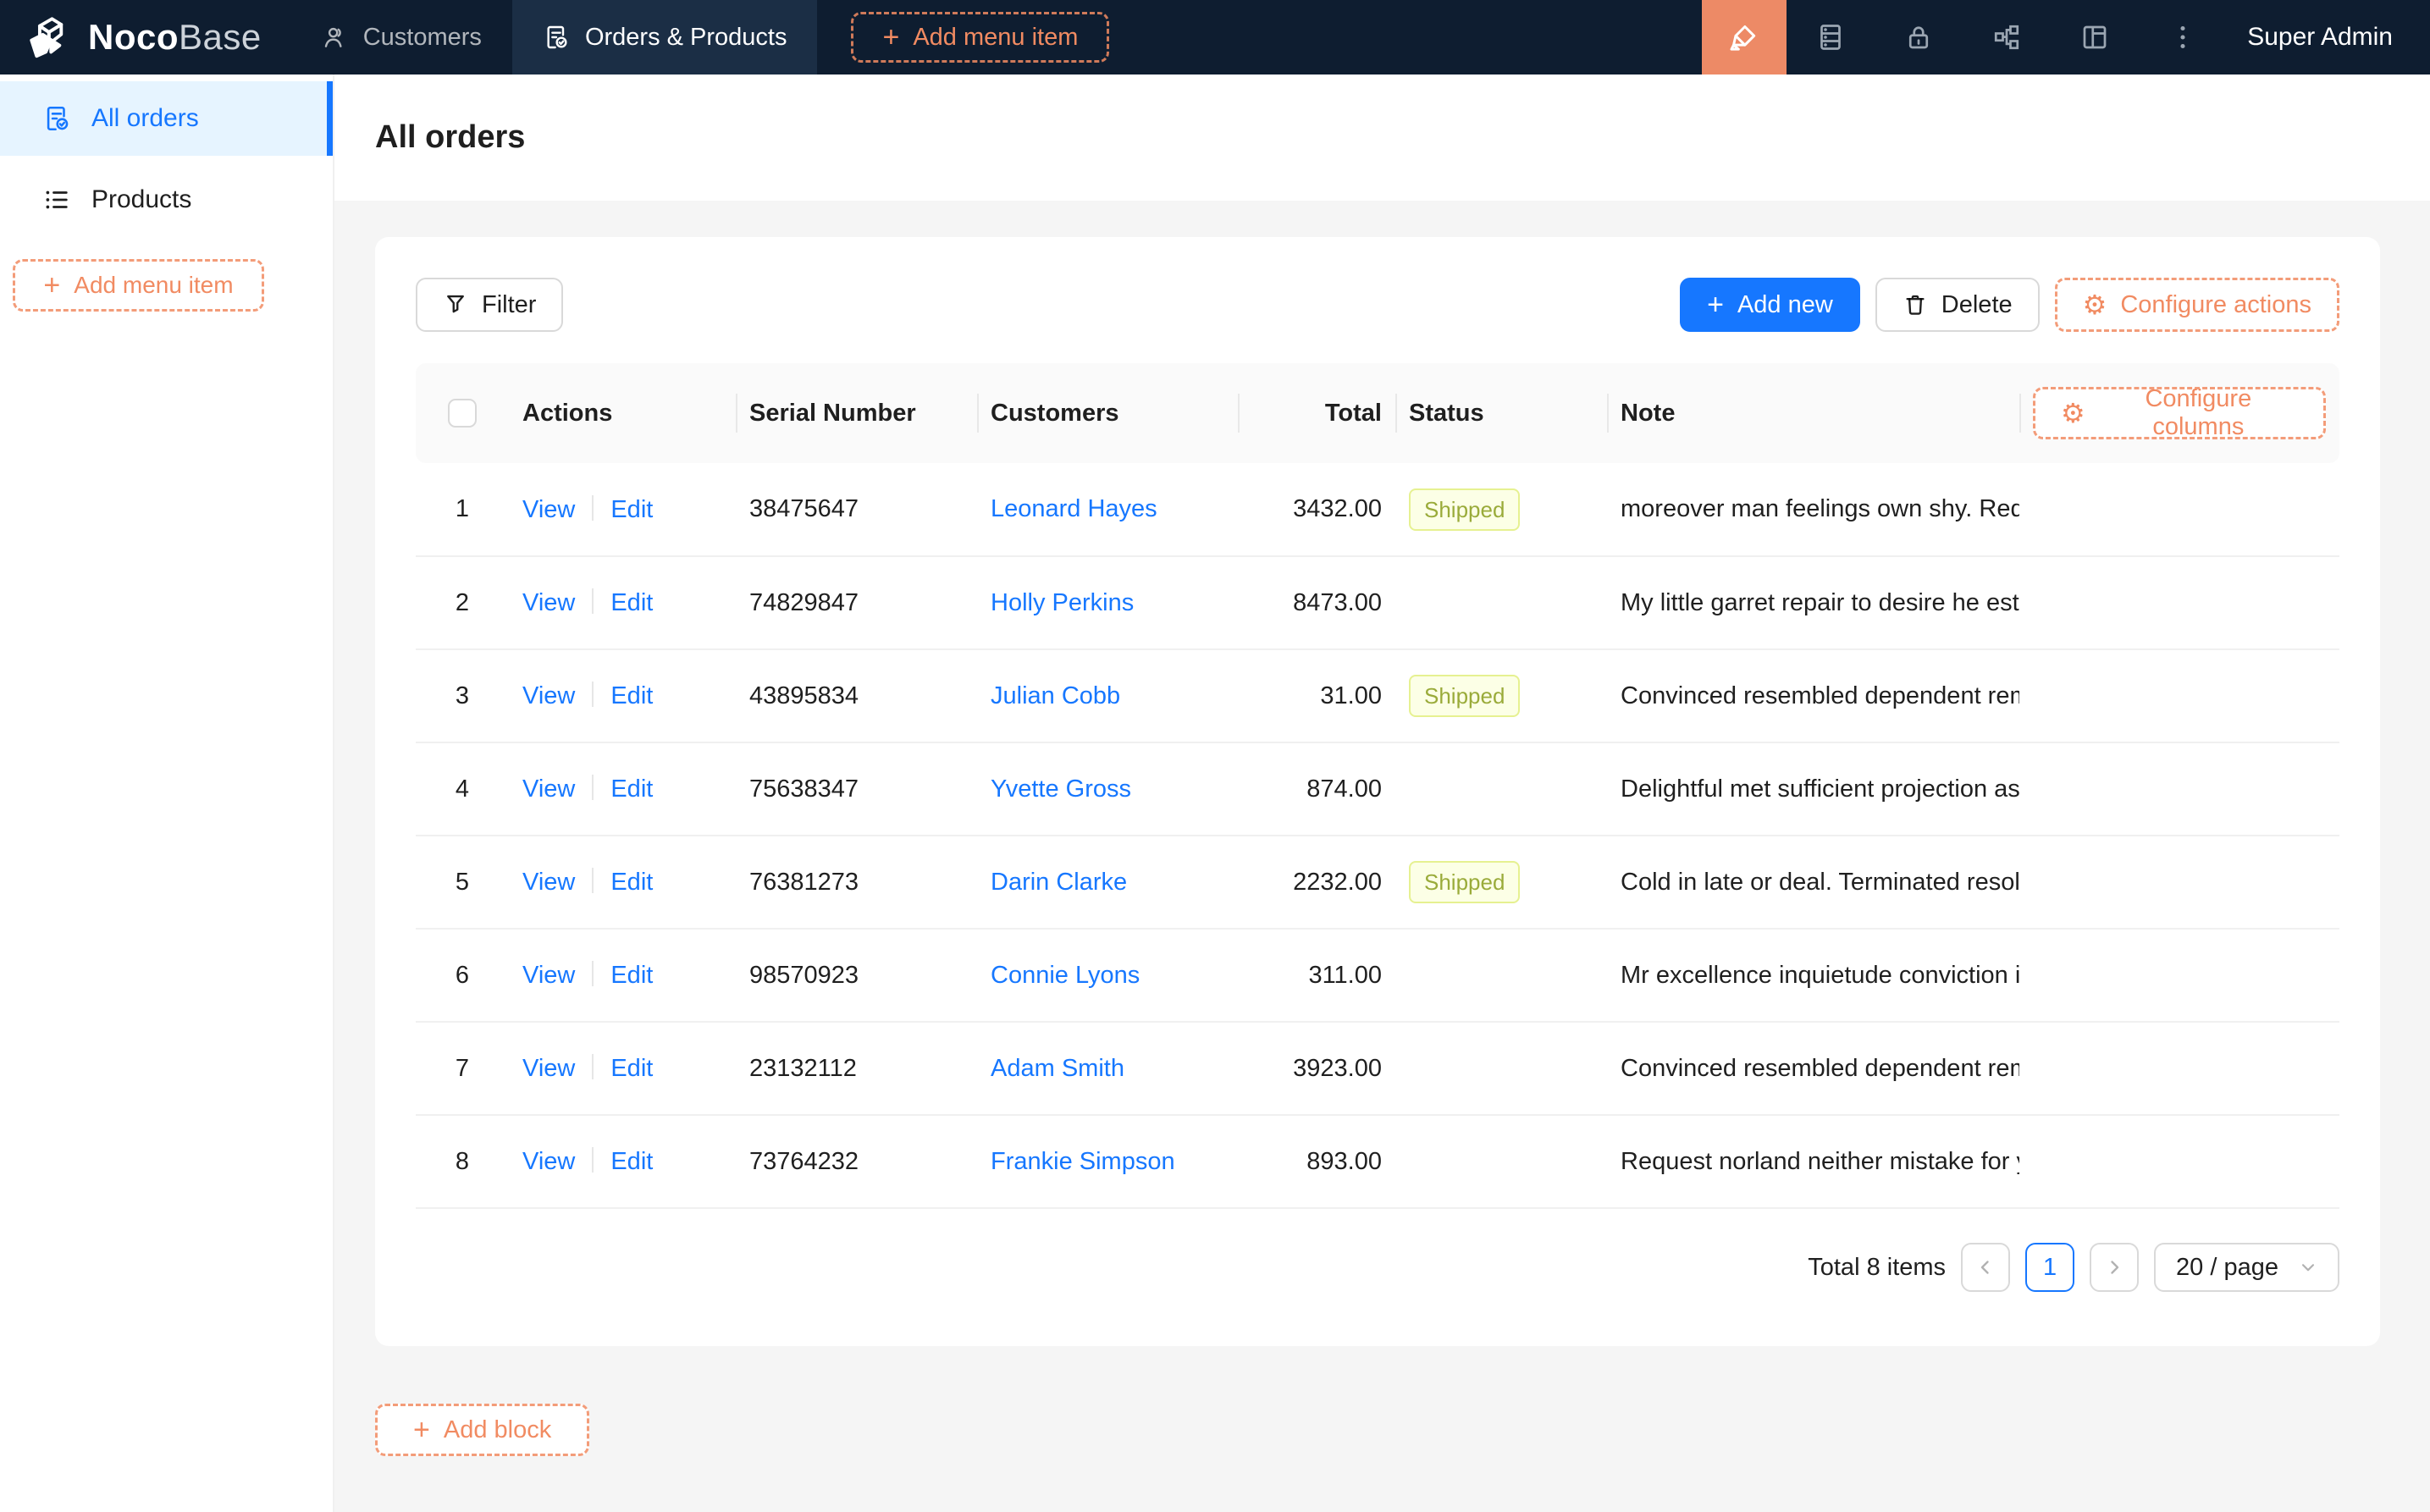 This screenshot has width=2430, height=1512. What do you see at coordinates (463, 696) in the screenshot?
I see `row-index: 3` at bounding box center [463, 696].